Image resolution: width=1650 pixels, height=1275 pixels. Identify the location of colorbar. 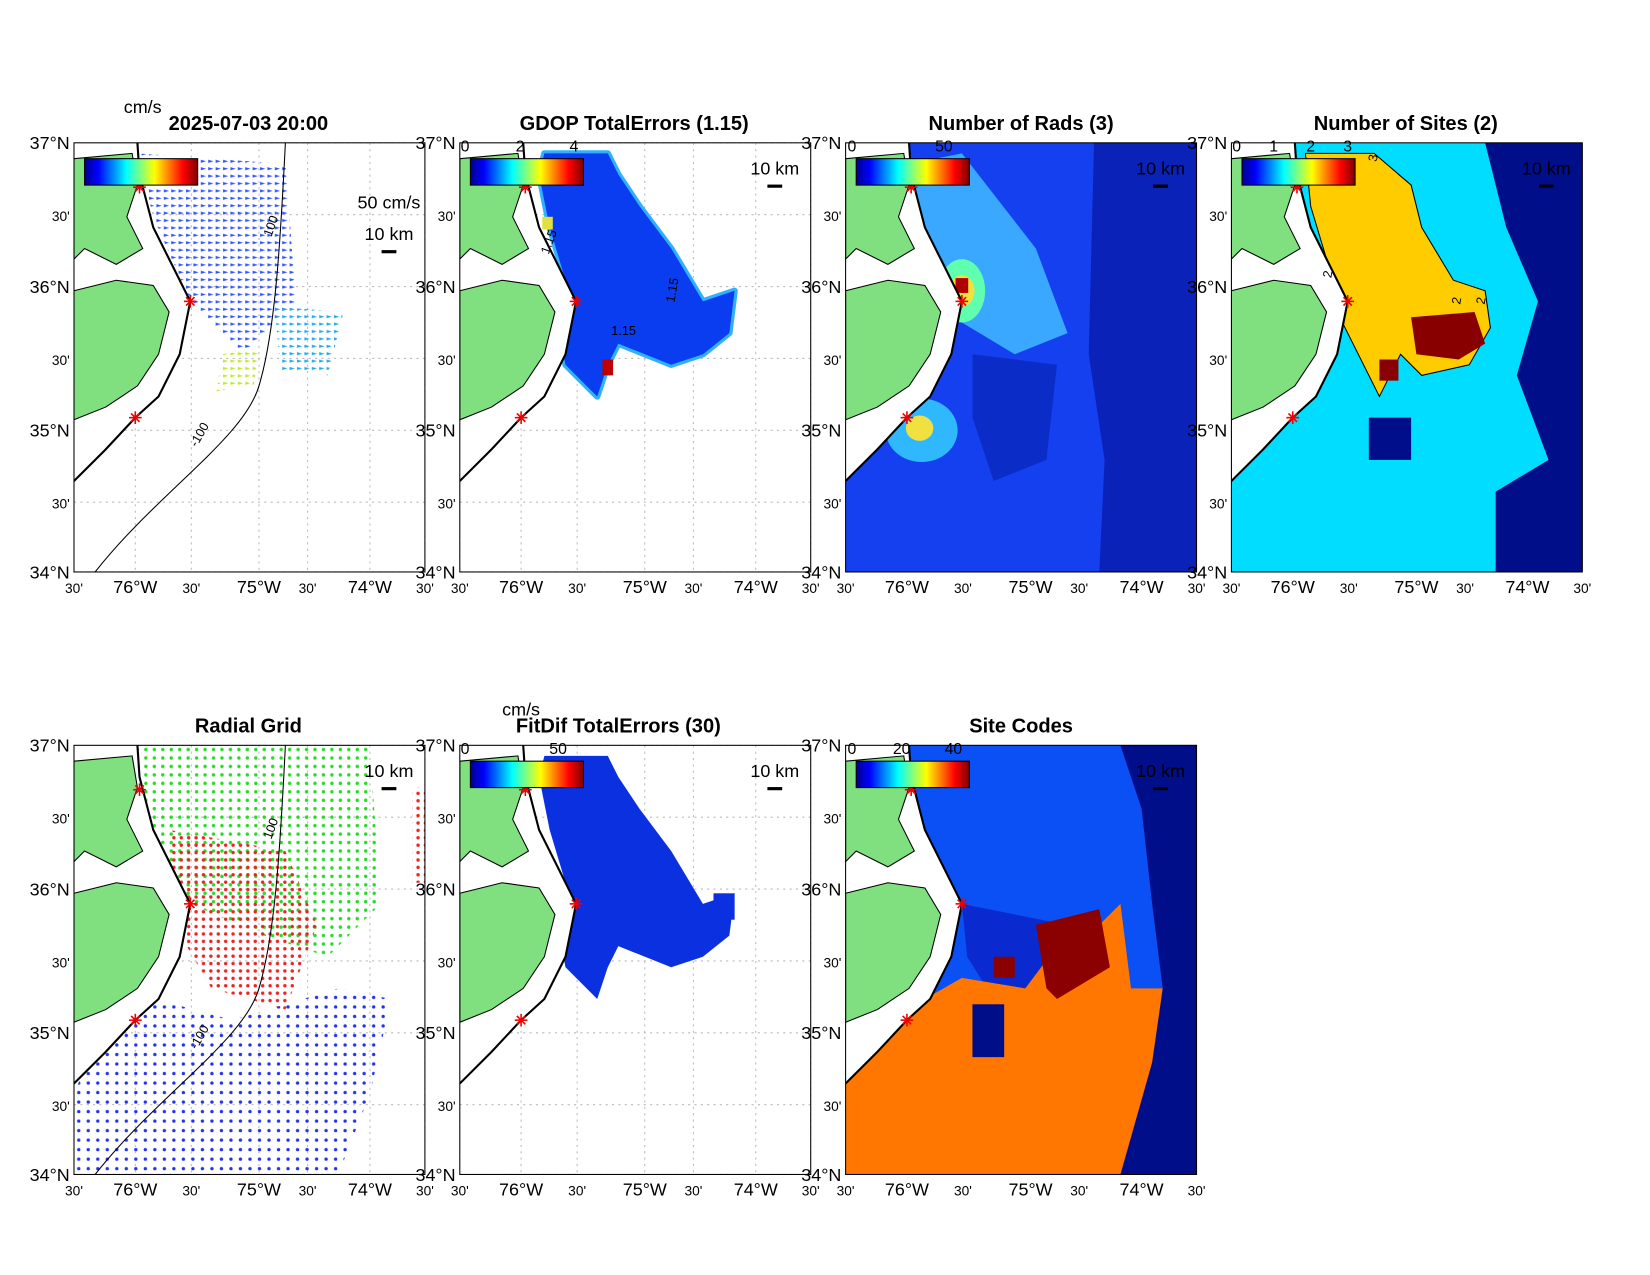
(912, 774).